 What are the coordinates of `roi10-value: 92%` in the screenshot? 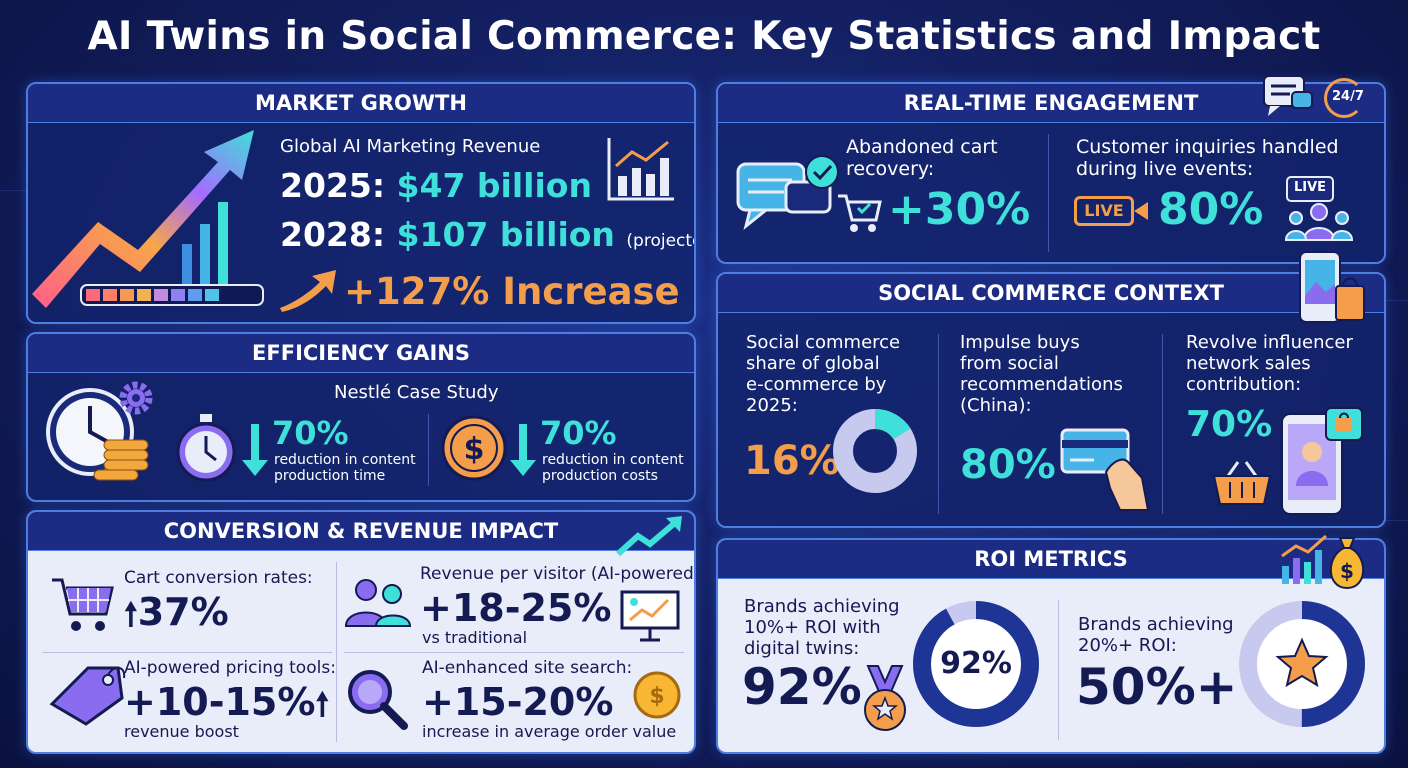 It's located at (802, 687).